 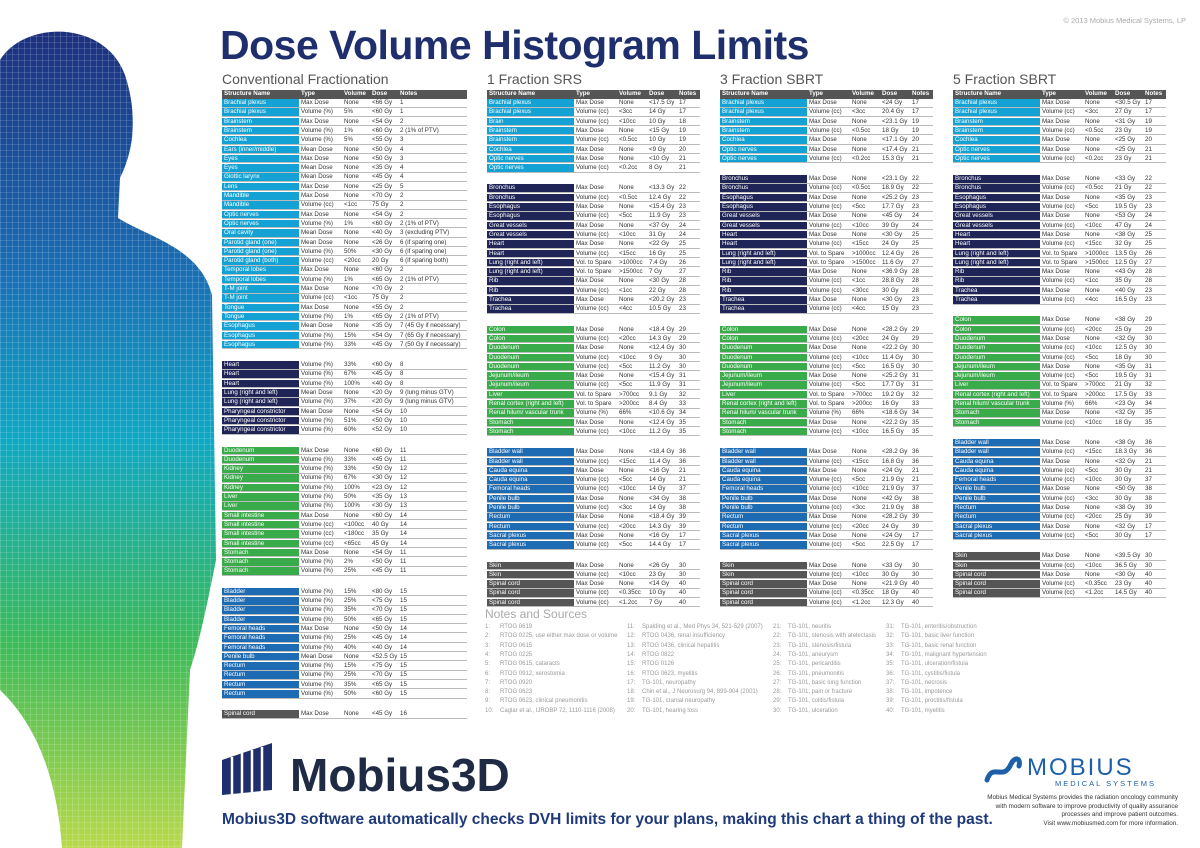 I want to click on table-cell: 21 Gy, so click(x=1128, y=188).